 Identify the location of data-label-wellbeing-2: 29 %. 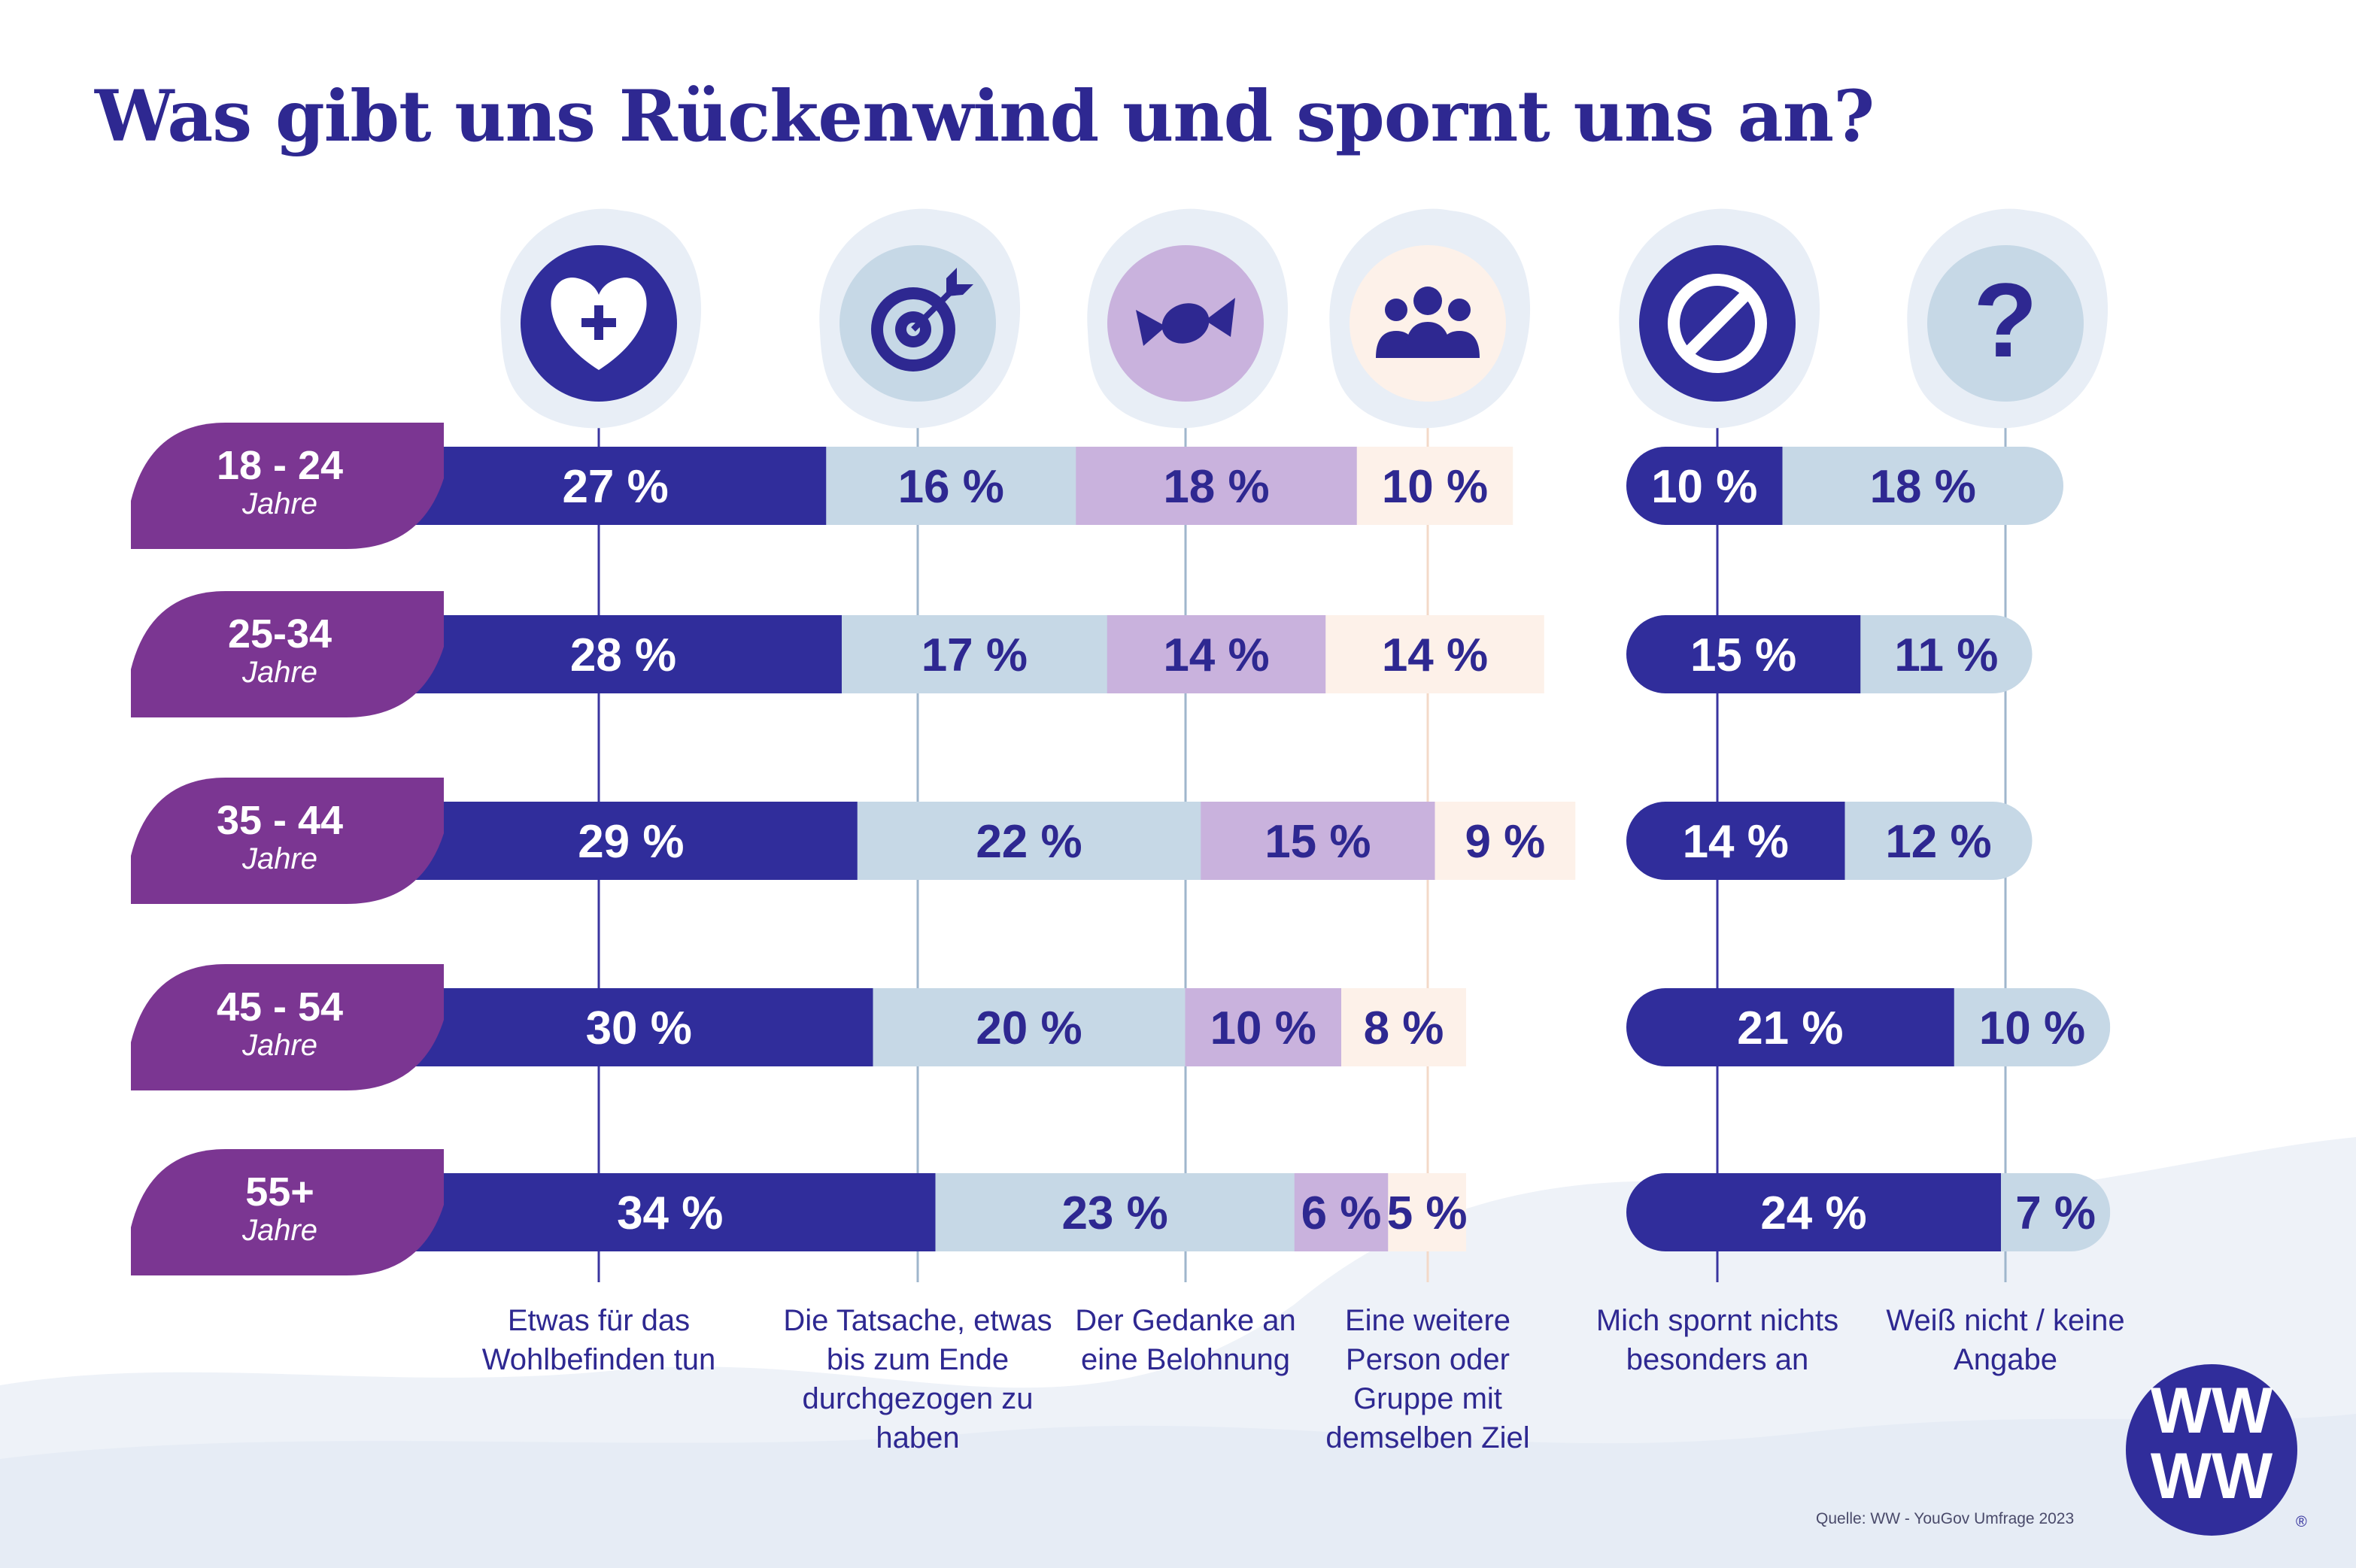
(631, 842).